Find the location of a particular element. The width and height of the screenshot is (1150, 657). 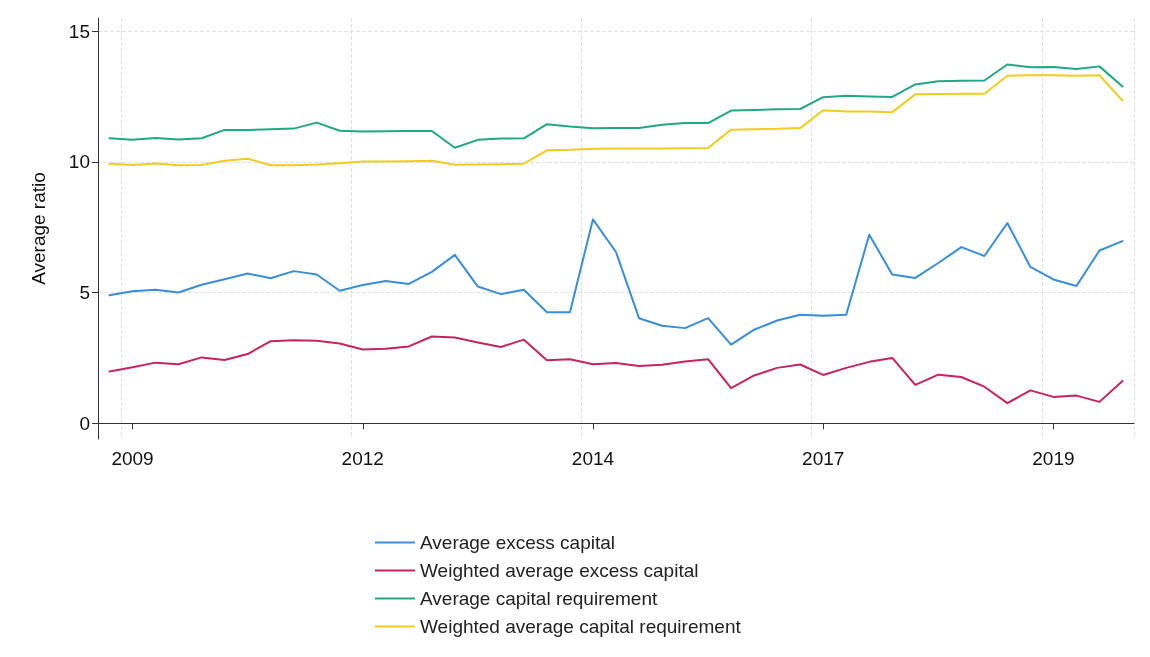

legend-label: Average excess capital is located at coordinates (518, 542).